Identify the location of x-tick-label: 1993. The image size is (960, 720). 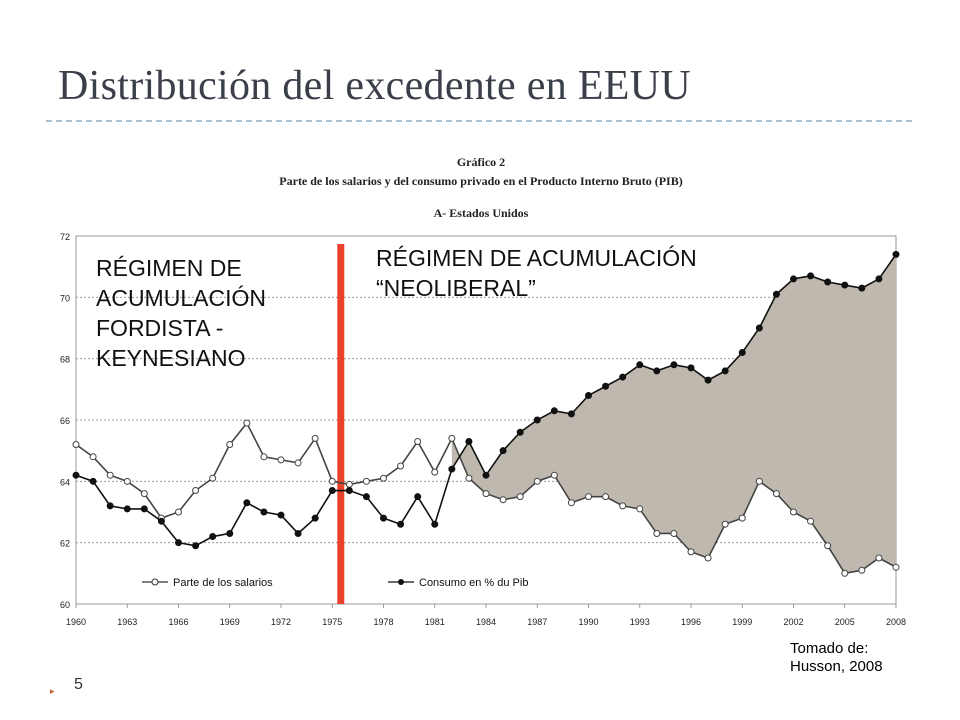
(640, 622).